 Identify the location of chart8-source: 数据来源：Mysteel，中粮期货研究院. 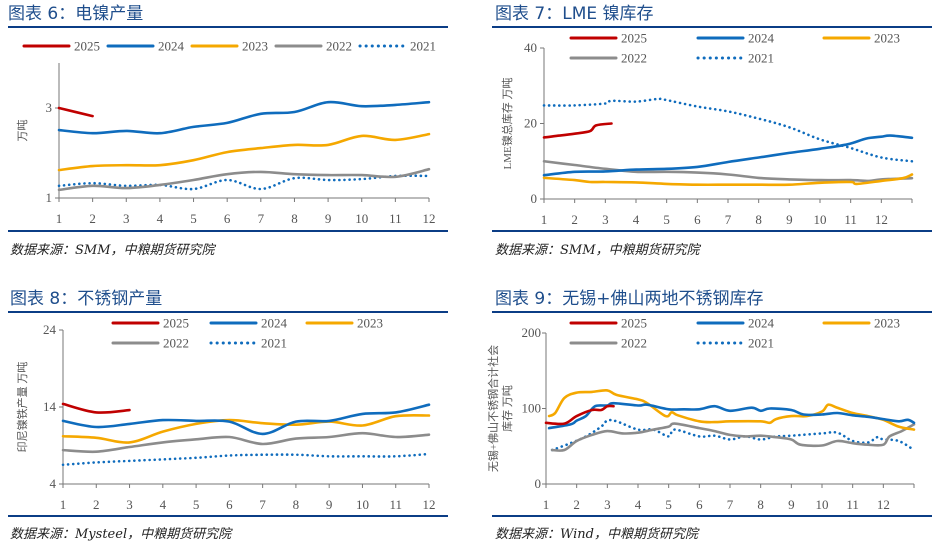
(121, 534).